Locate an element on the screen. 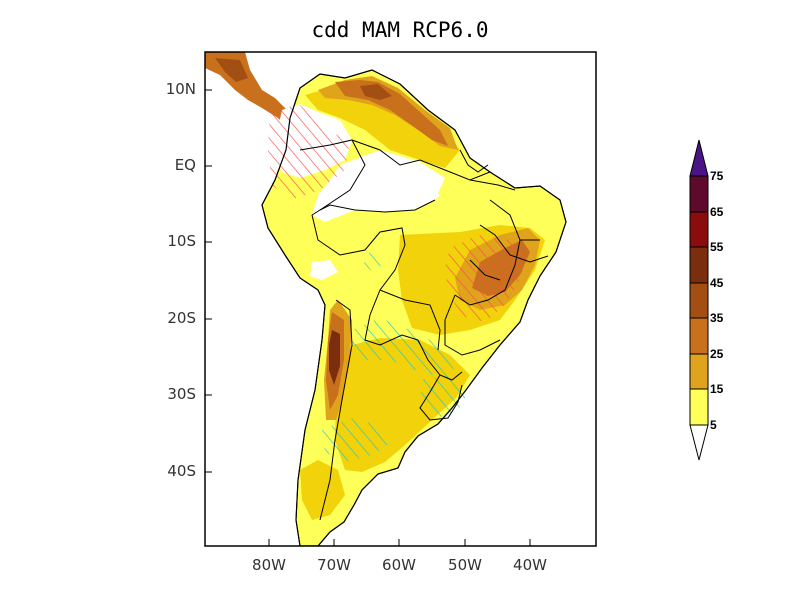 The height and width of the screenshot is (600, 800). lat-label-10n: 10N is located at coordinates (180, 89).